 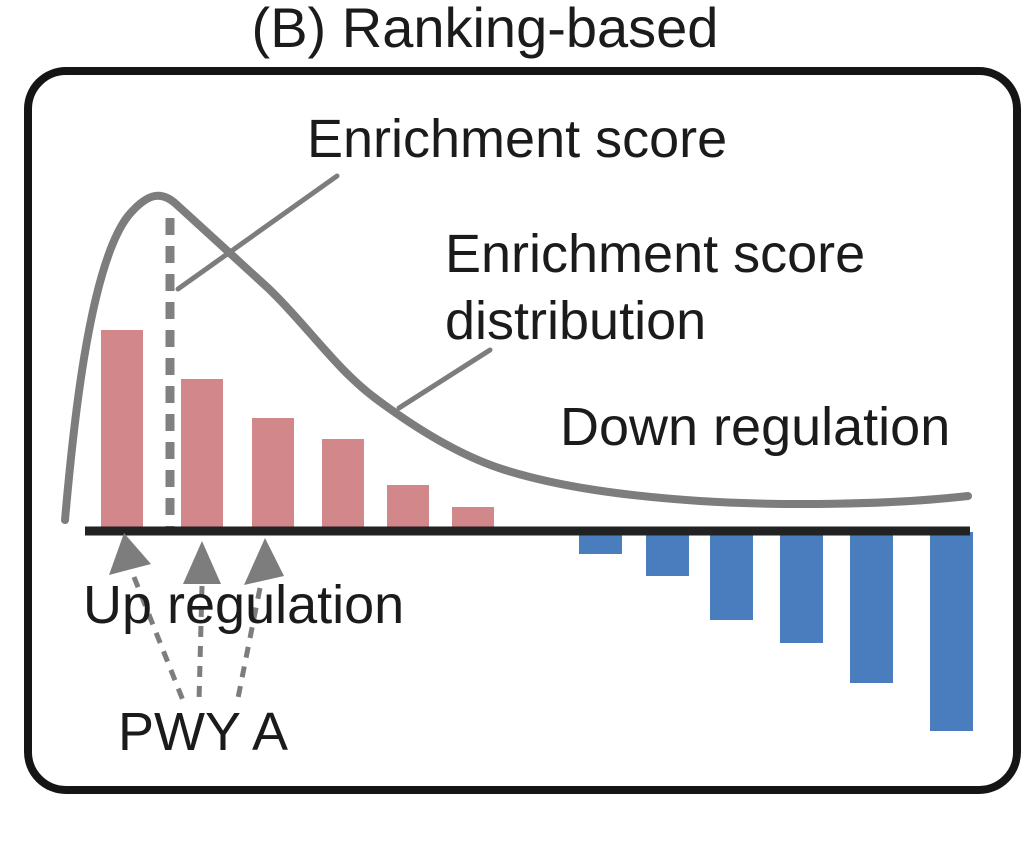 I want to click on pathway-label: PWY A, so click(x=203, y=732).